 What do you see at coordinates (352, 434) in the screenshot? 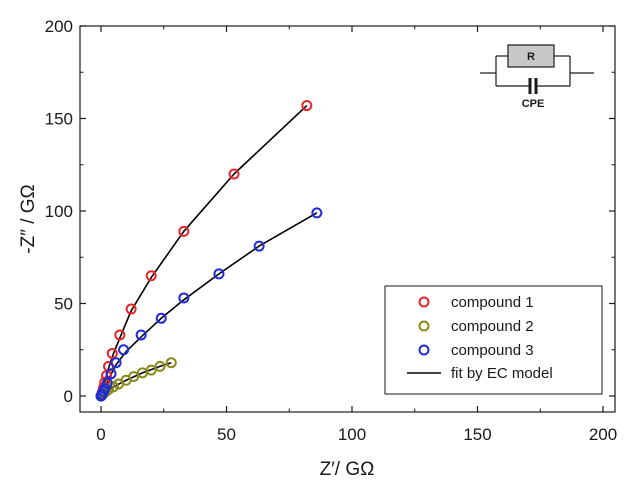
I see `x-tick-label: 100` at bounding box center [352, 434].